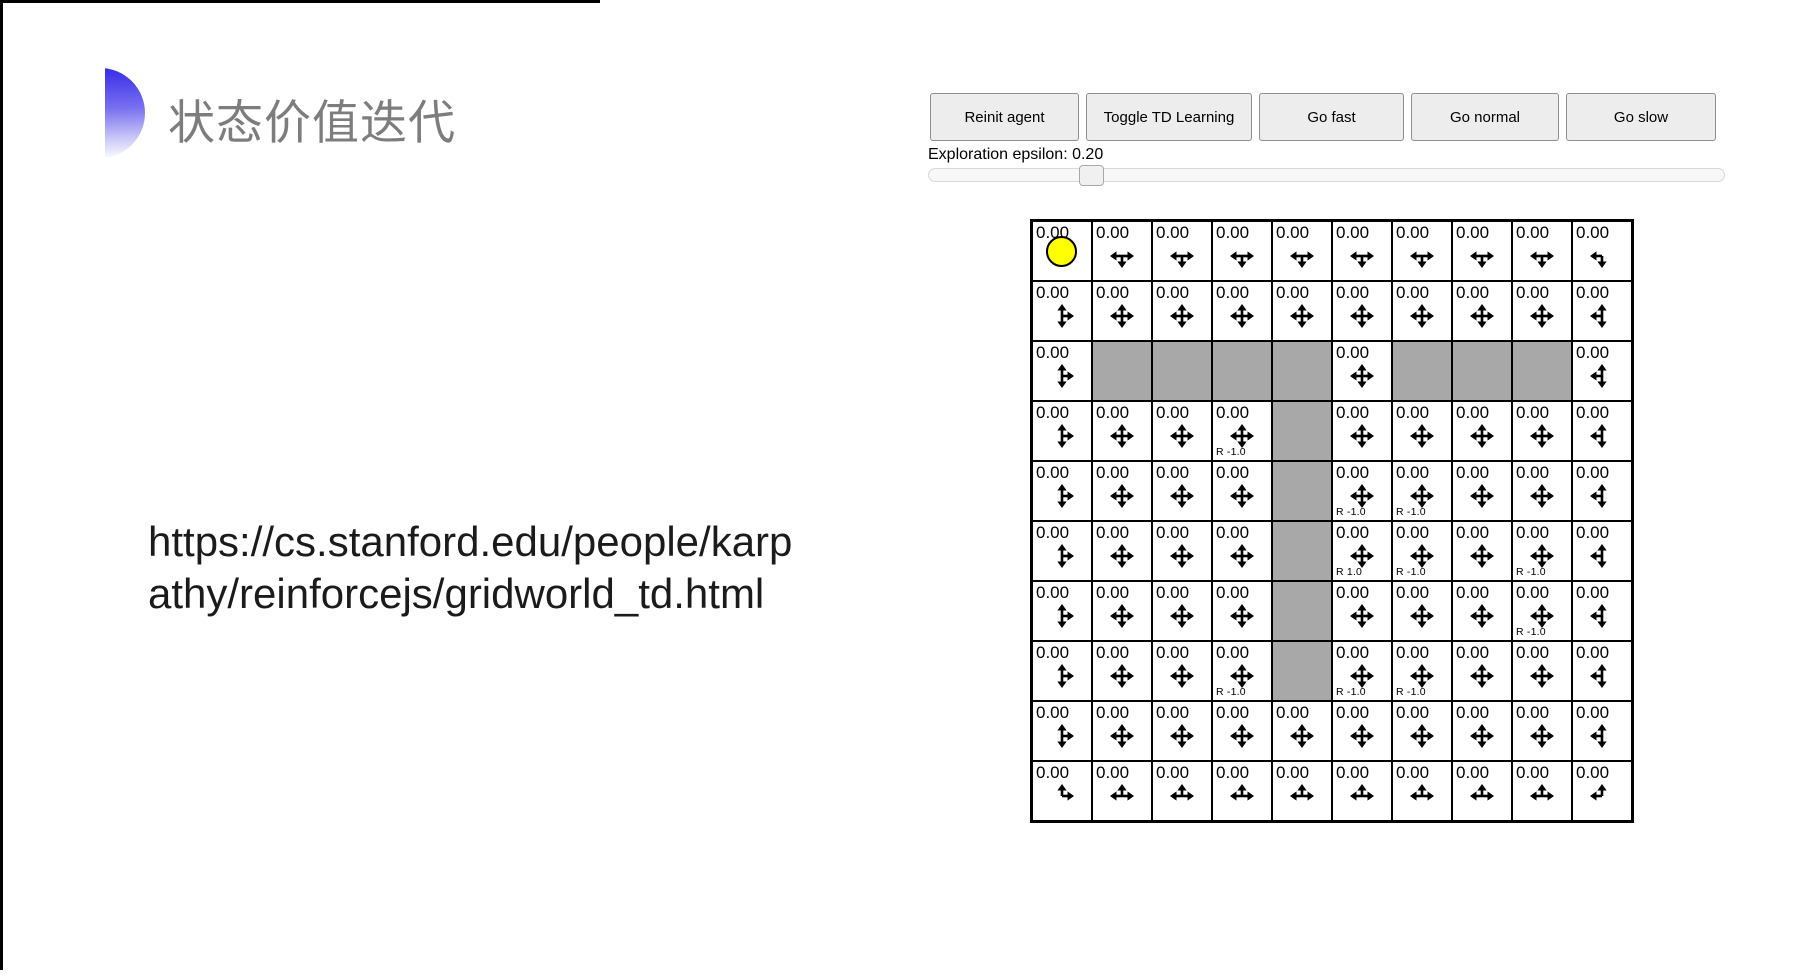 The width and height of the screenshot is (1798, 980). Describe the element at coordinates (1331, 117) in the screenshot. I see `go-fast-button: Go fast` at that location.